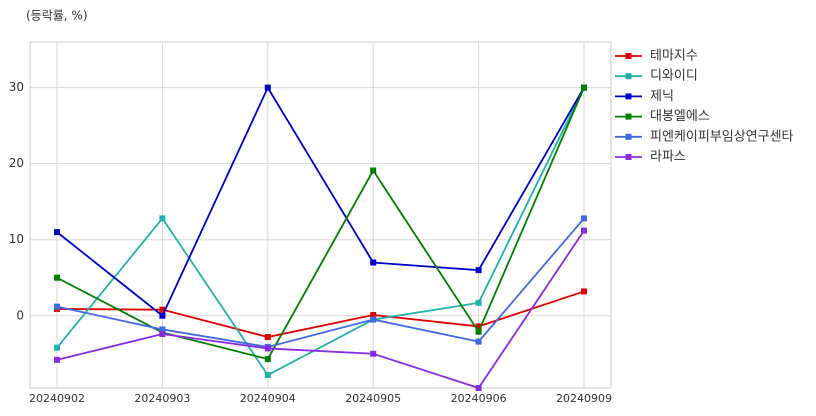 The height and width of the screenshot is (416, 816). Describe the element at coordinates (16, 87) in the screenshot. I see `y-tick-label: 30` at that location.